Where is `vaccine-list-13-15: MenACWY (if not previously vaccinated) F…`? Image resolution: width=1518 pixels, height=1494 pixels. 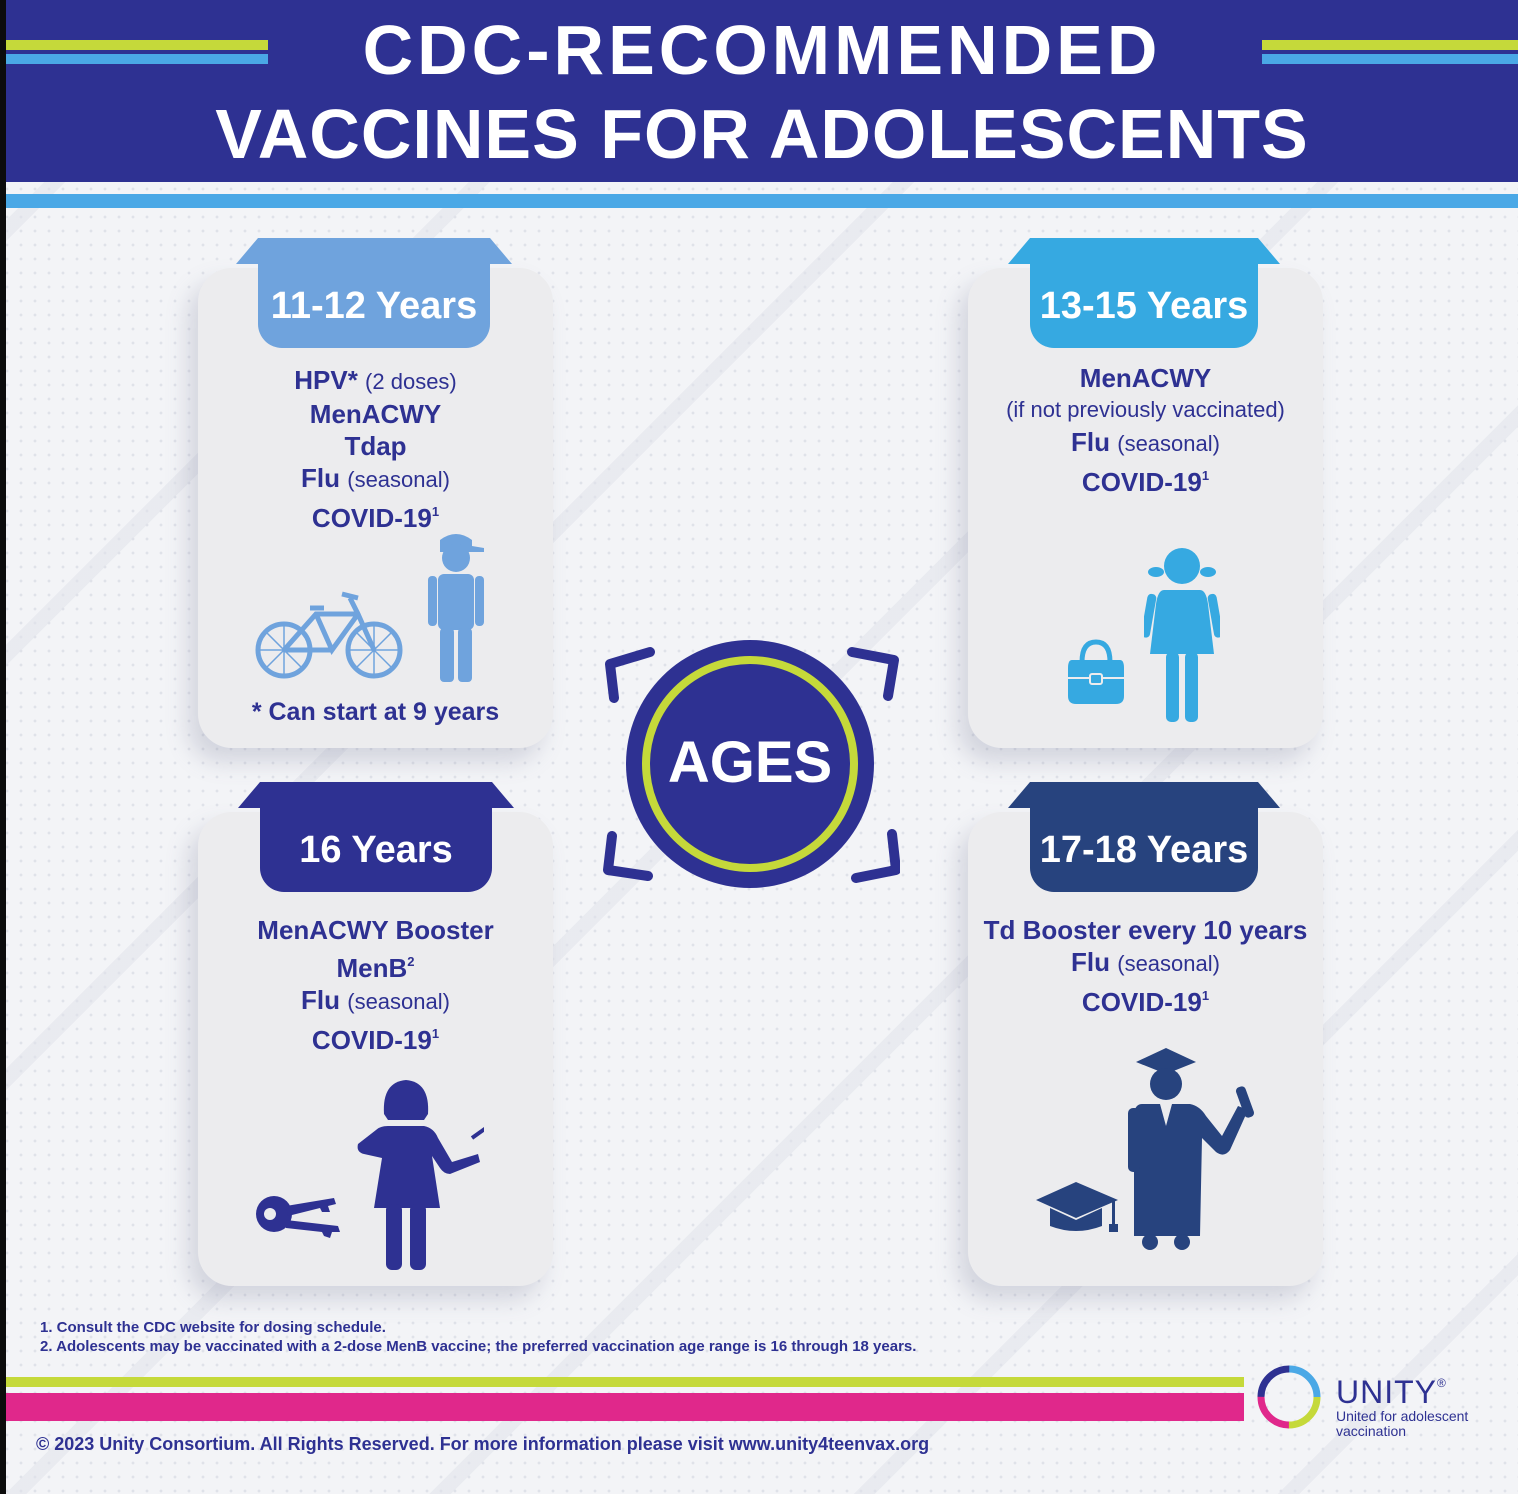 vaccine-list-13-15: MenACWY (if not previously vaccinated) F… is located at coordinates (1145, 430).